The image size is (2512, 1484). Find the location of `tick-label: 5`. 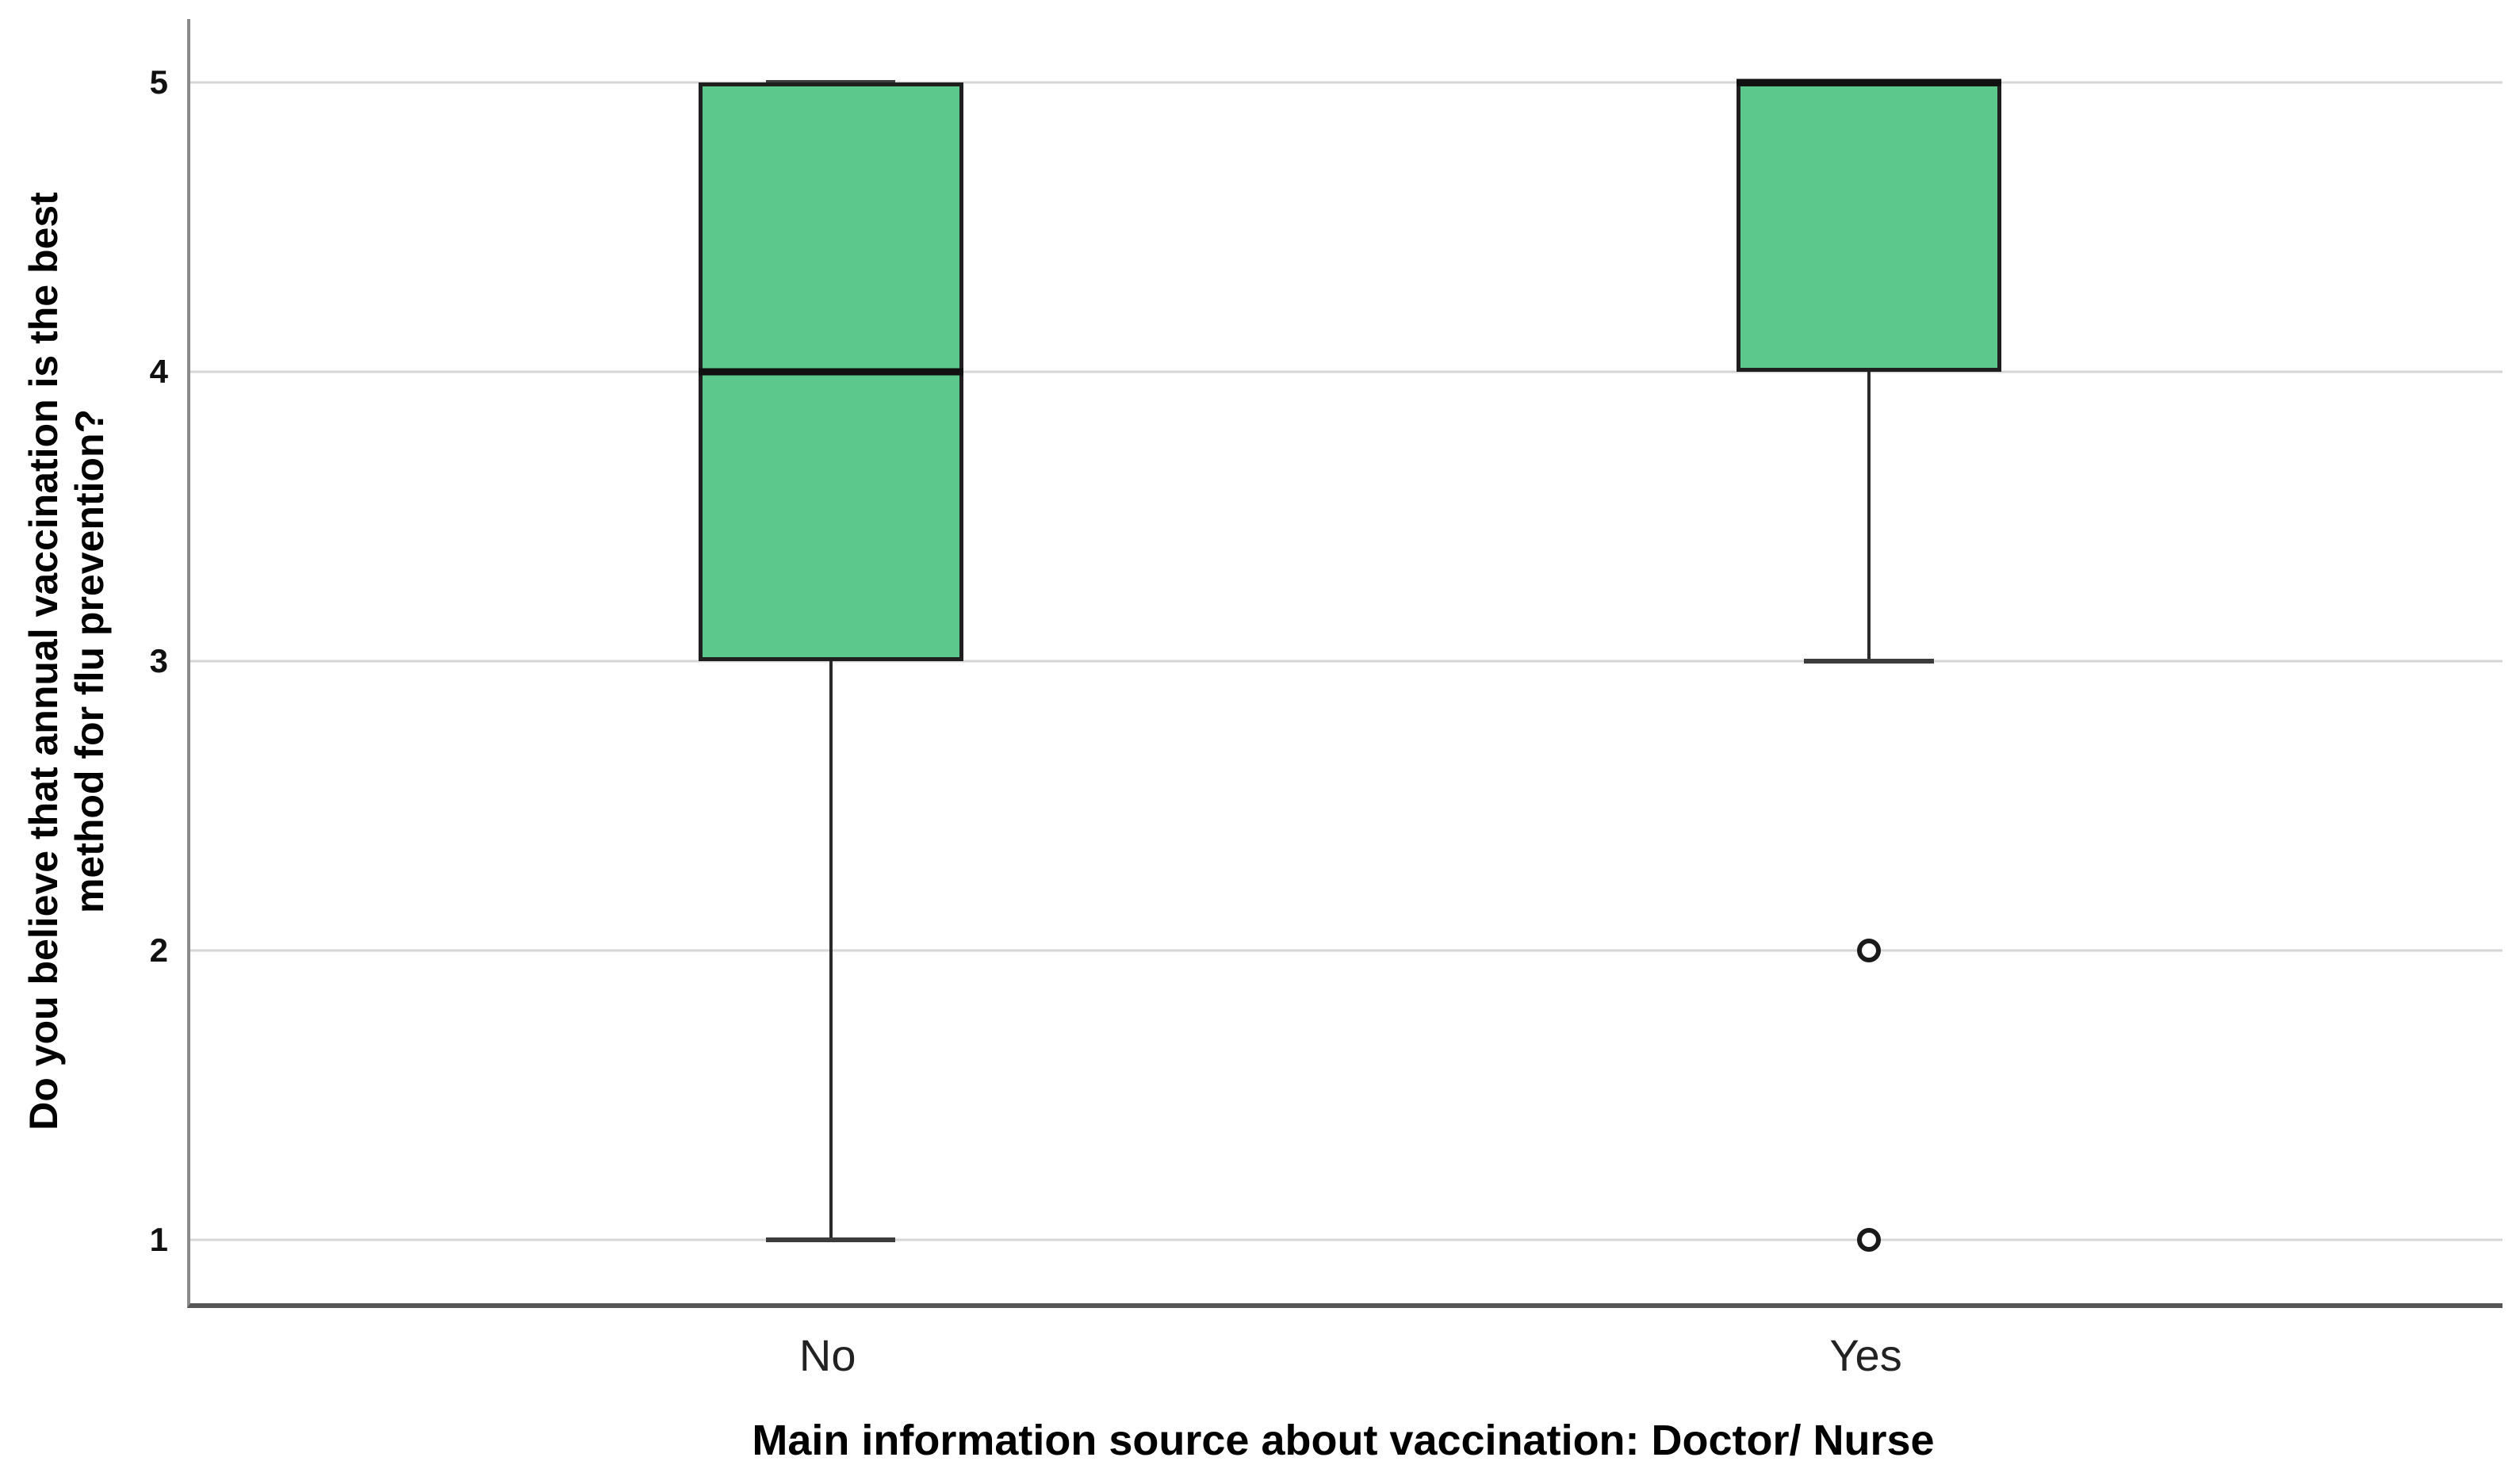

tick-label: 5 is located at coordinates (158, 82).